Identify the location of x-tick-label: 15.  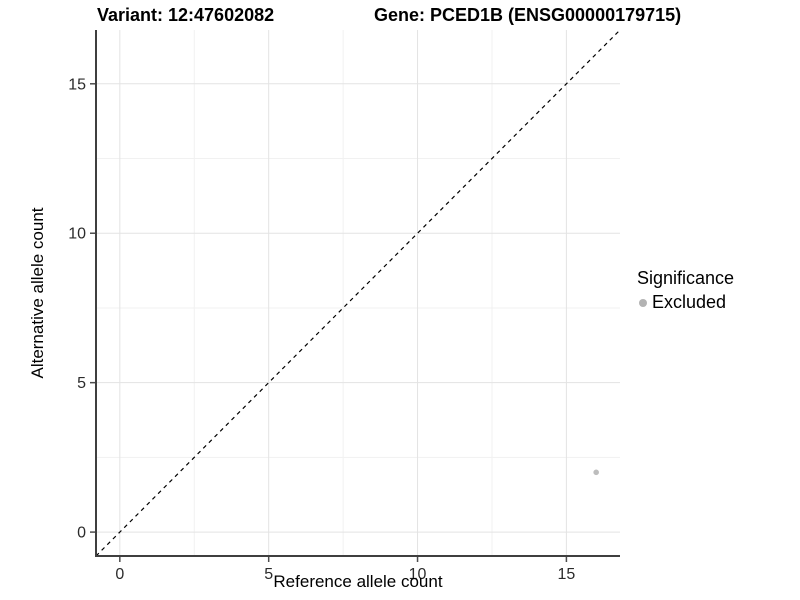
(567, 574).